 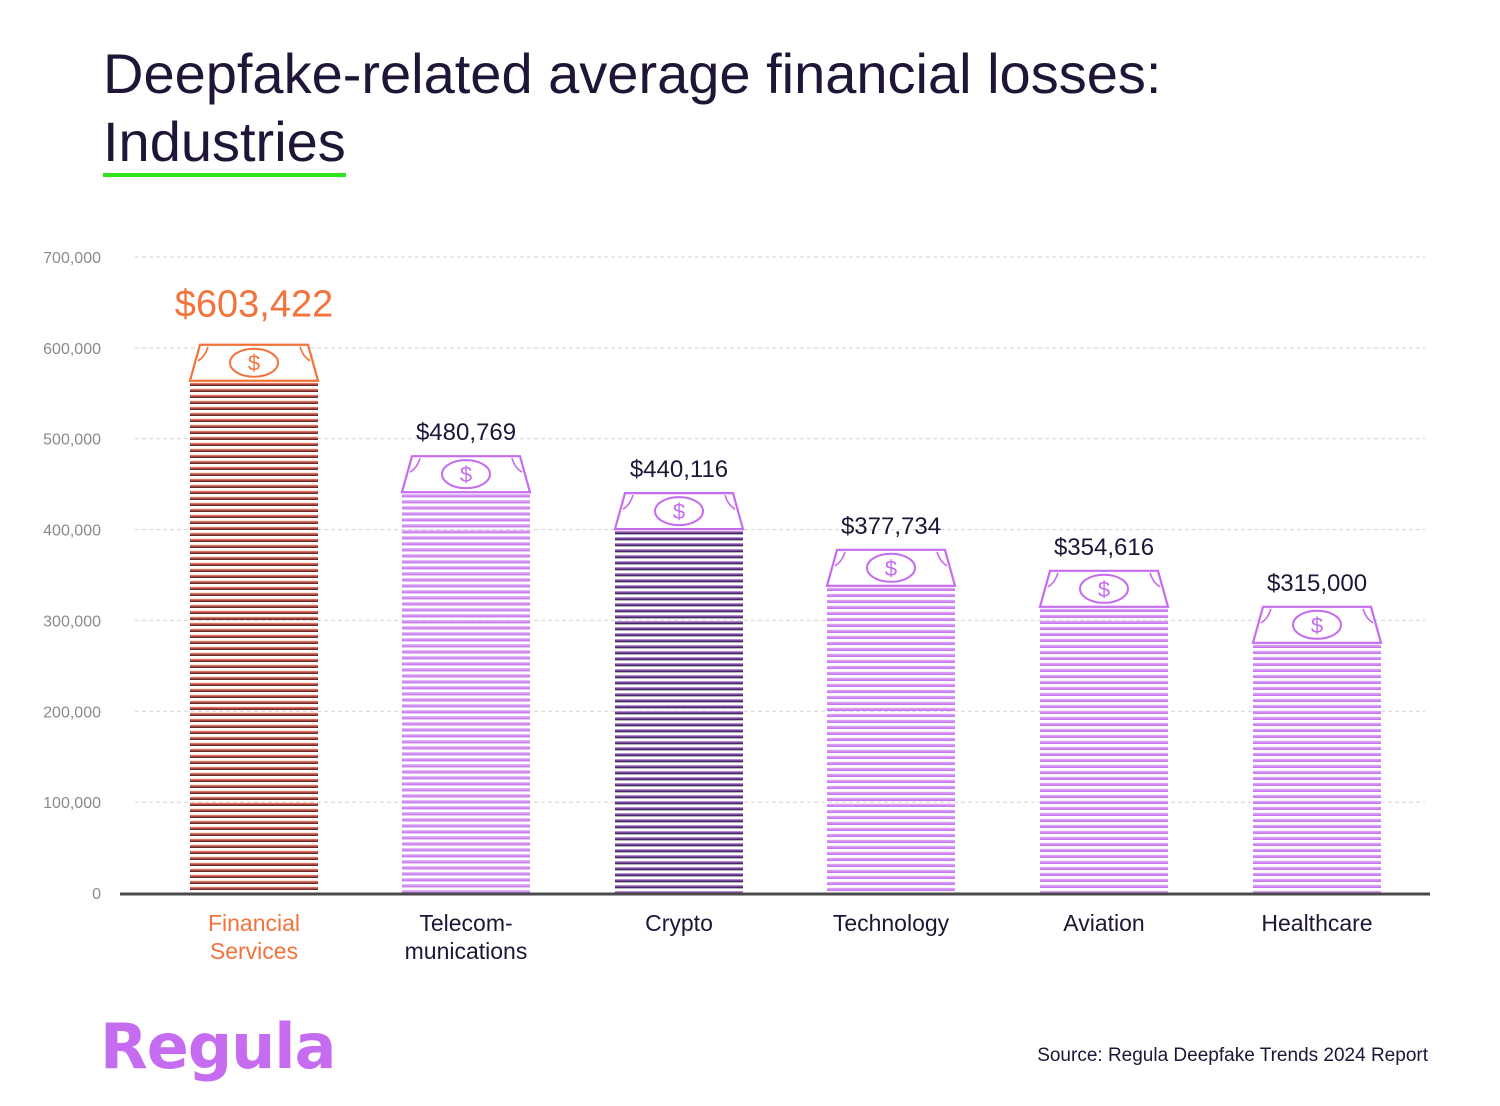 I want to click on y-tick-label: 100,000, so click(x=72, y=803).